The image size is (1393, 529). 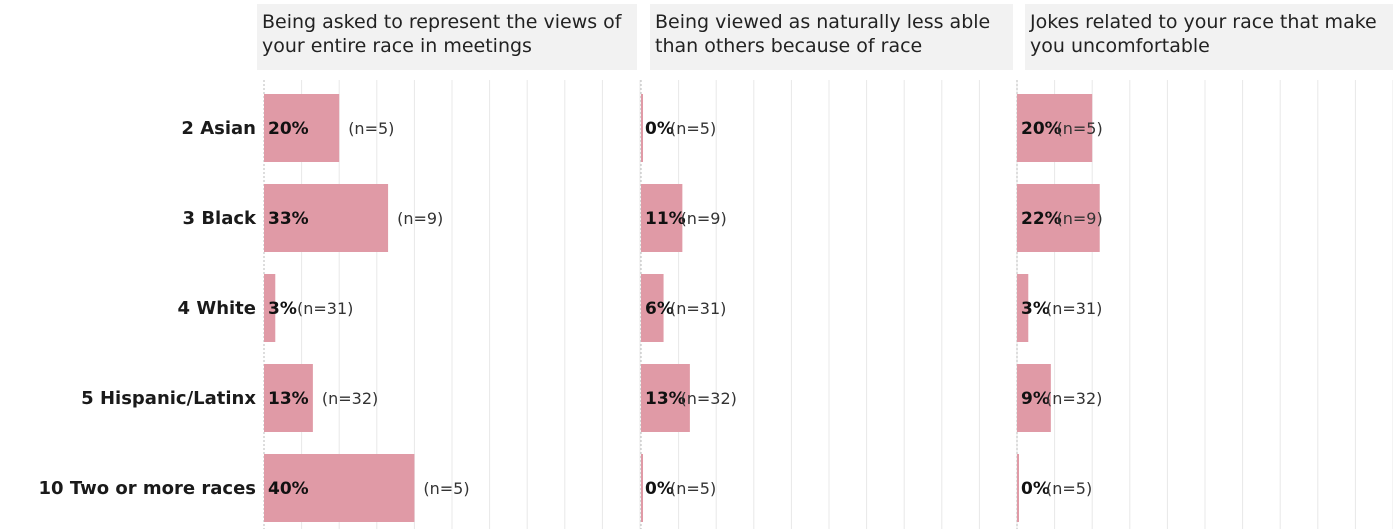 I want to click on panel-3-bars: 20%(n=5)22%(n=9)3%(n=31)9%(n=32)0%(n=5), so click(x=1060, y=308).